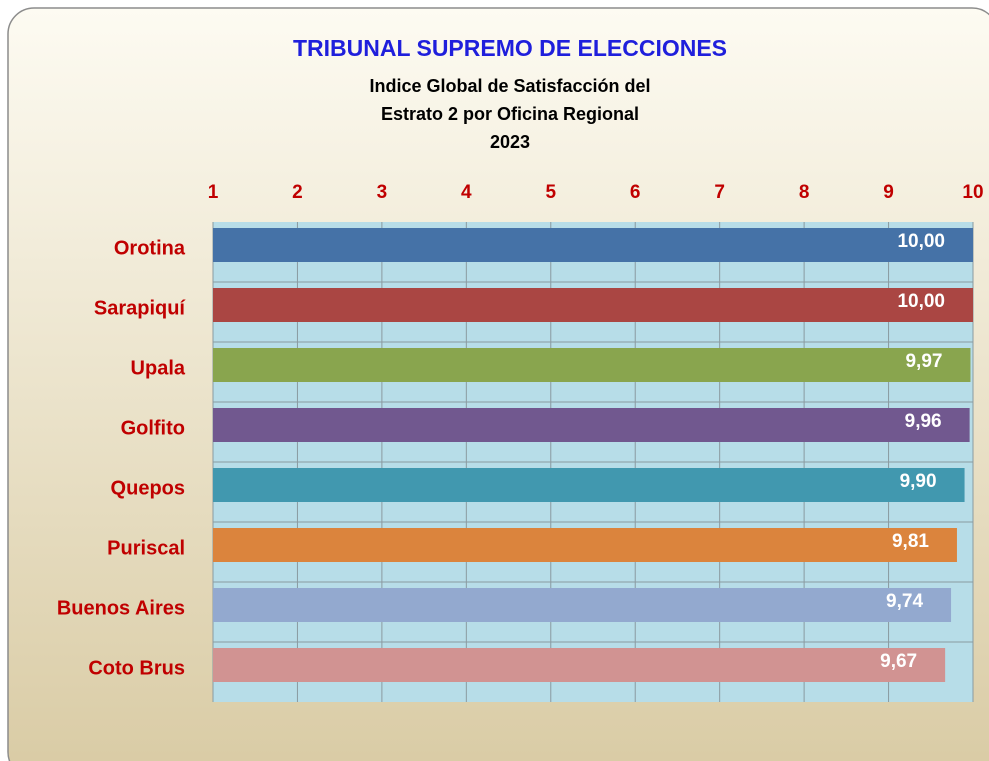 The height and width of the screenshot is (761, 989). I want to click on x-tick-label: 2, so click(297, 192).